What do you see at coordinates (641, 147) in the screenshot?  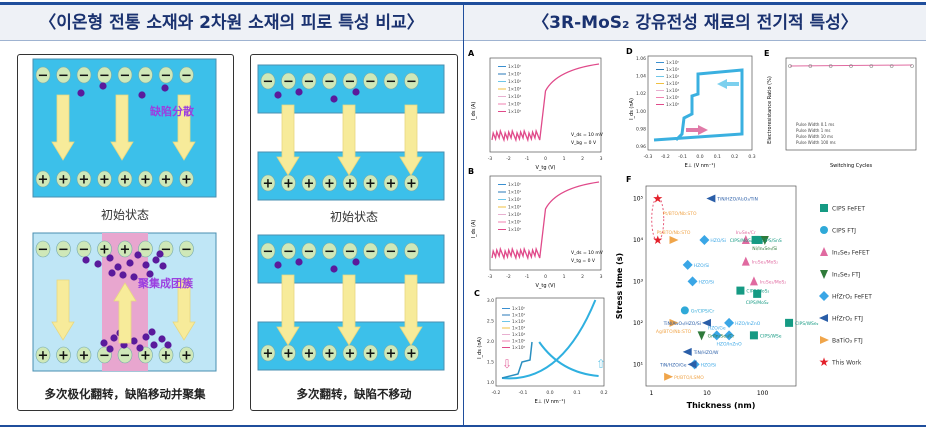 I see `y-tick-label: 0.96` at bounding box center [641, 147].